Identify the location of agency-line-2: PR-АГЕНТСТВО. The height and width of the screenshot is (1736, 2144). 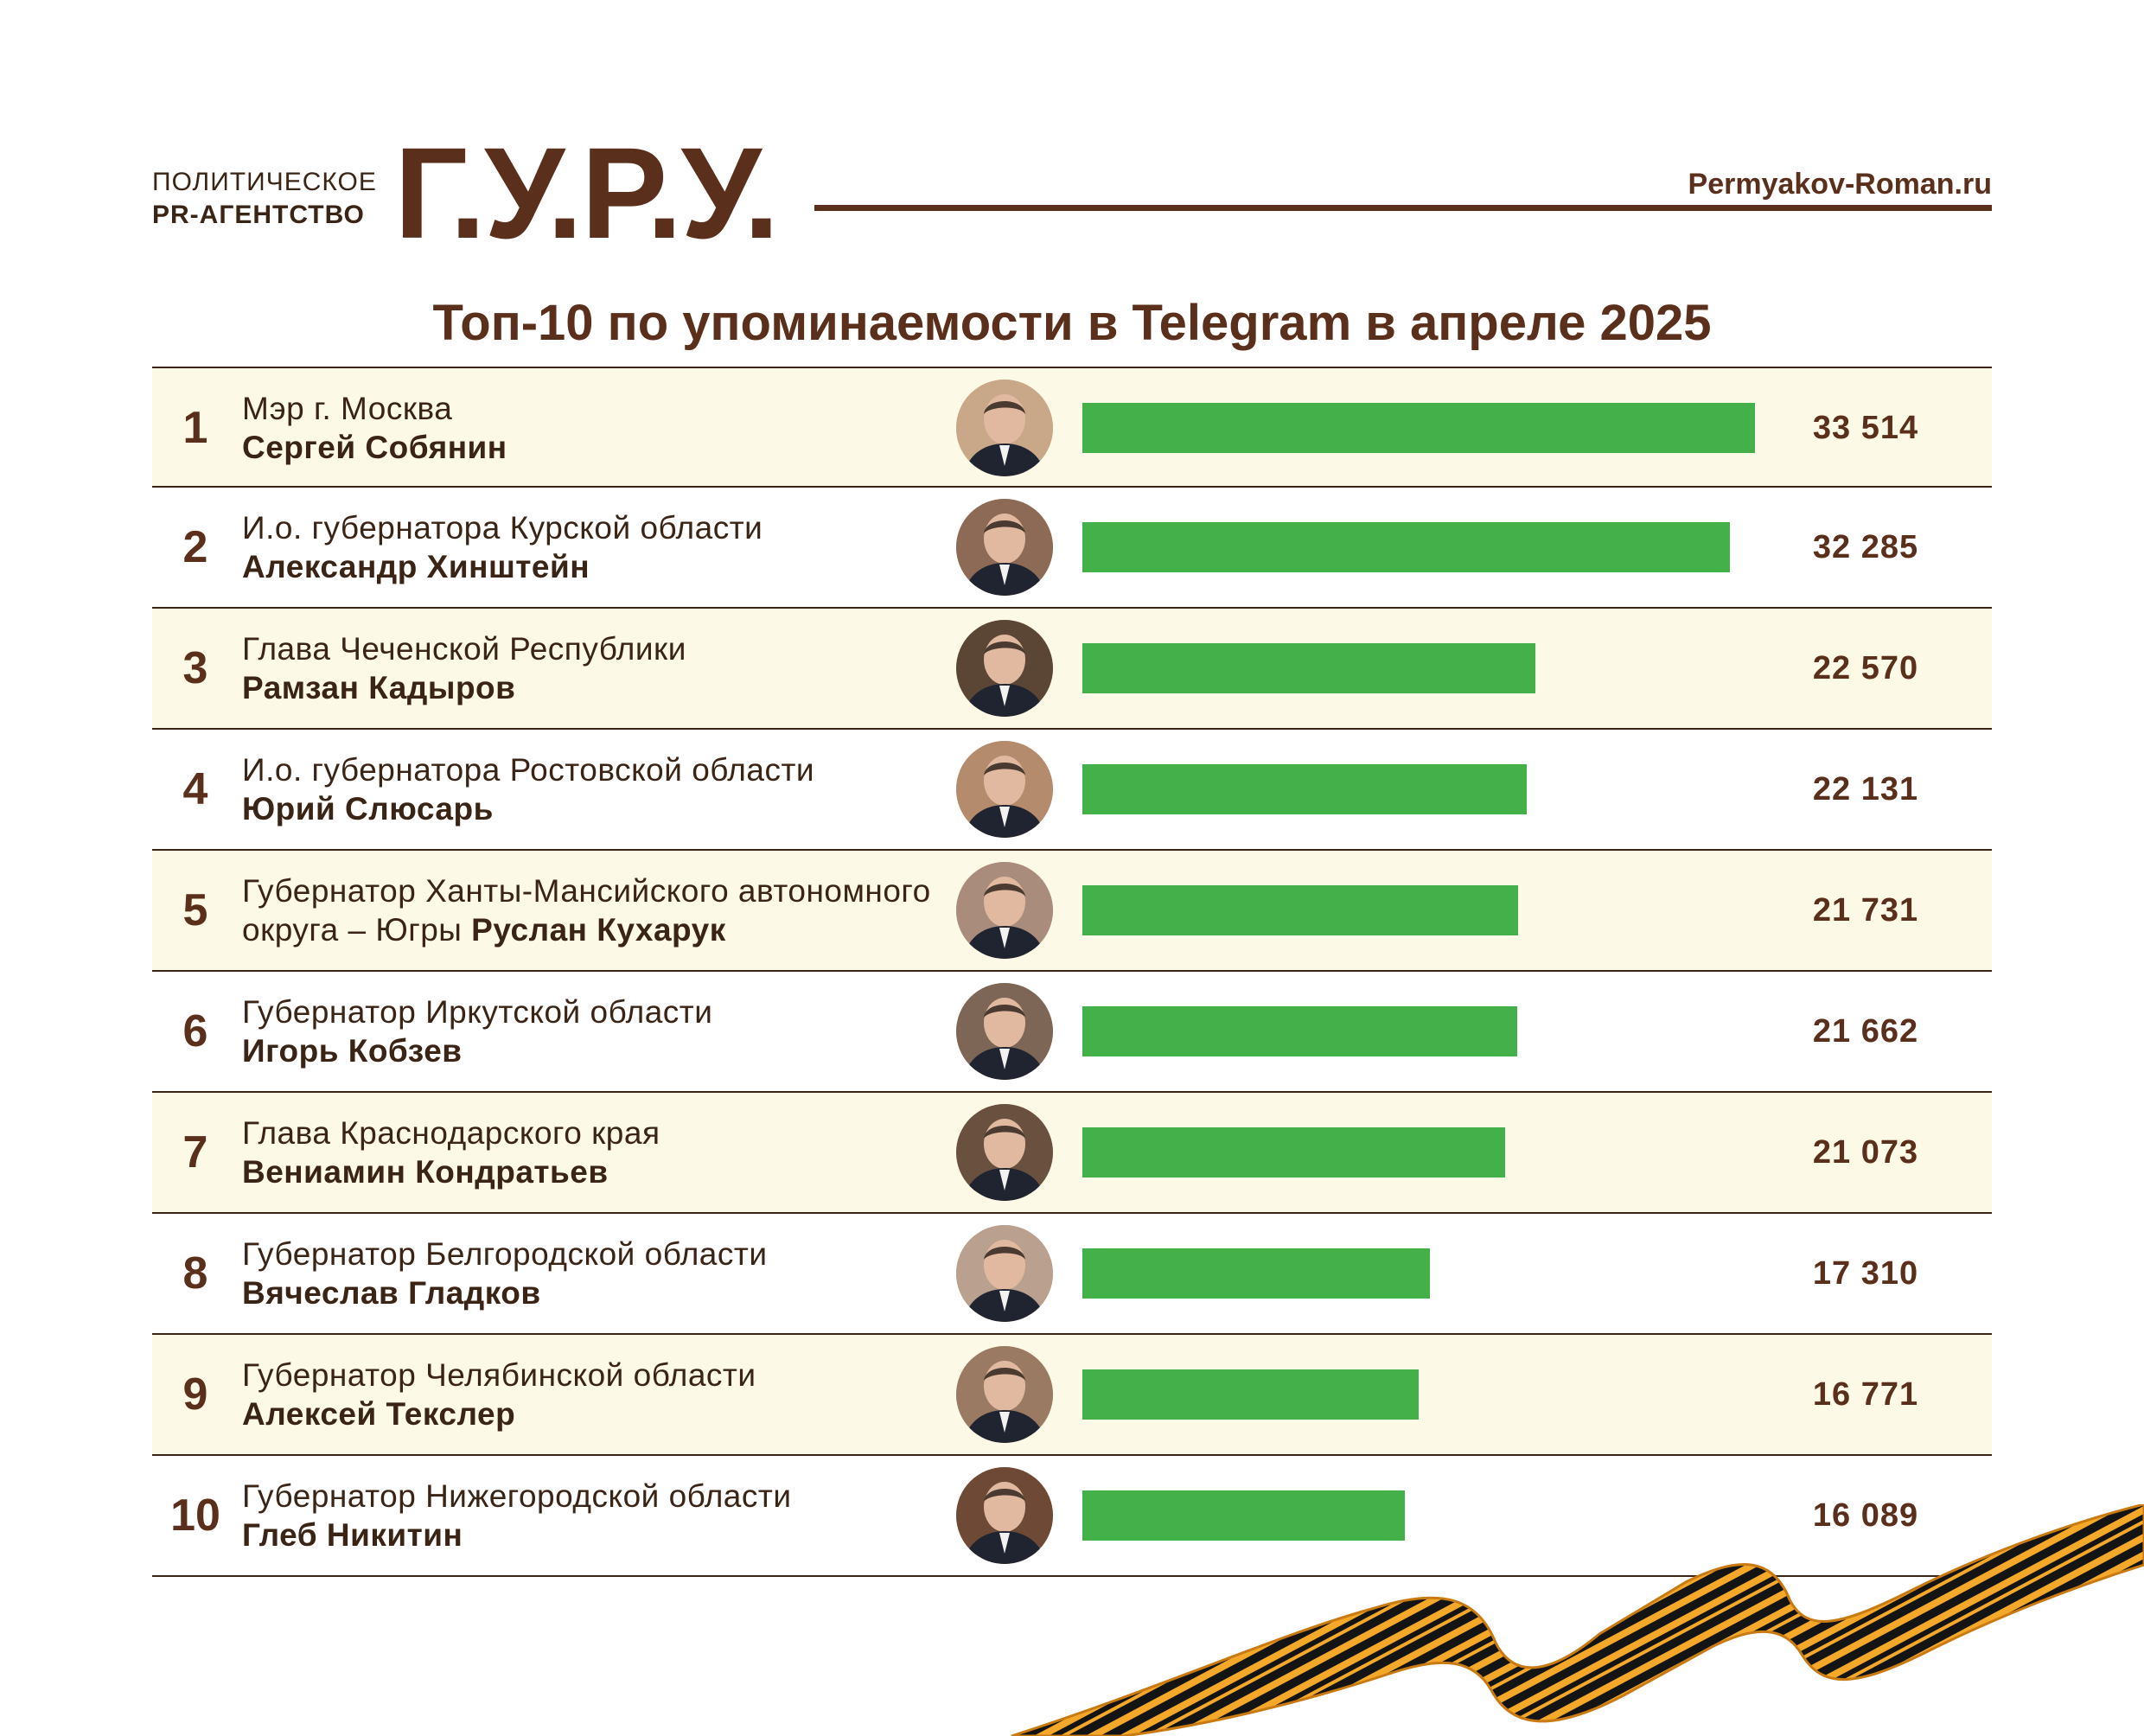
(258, 215).